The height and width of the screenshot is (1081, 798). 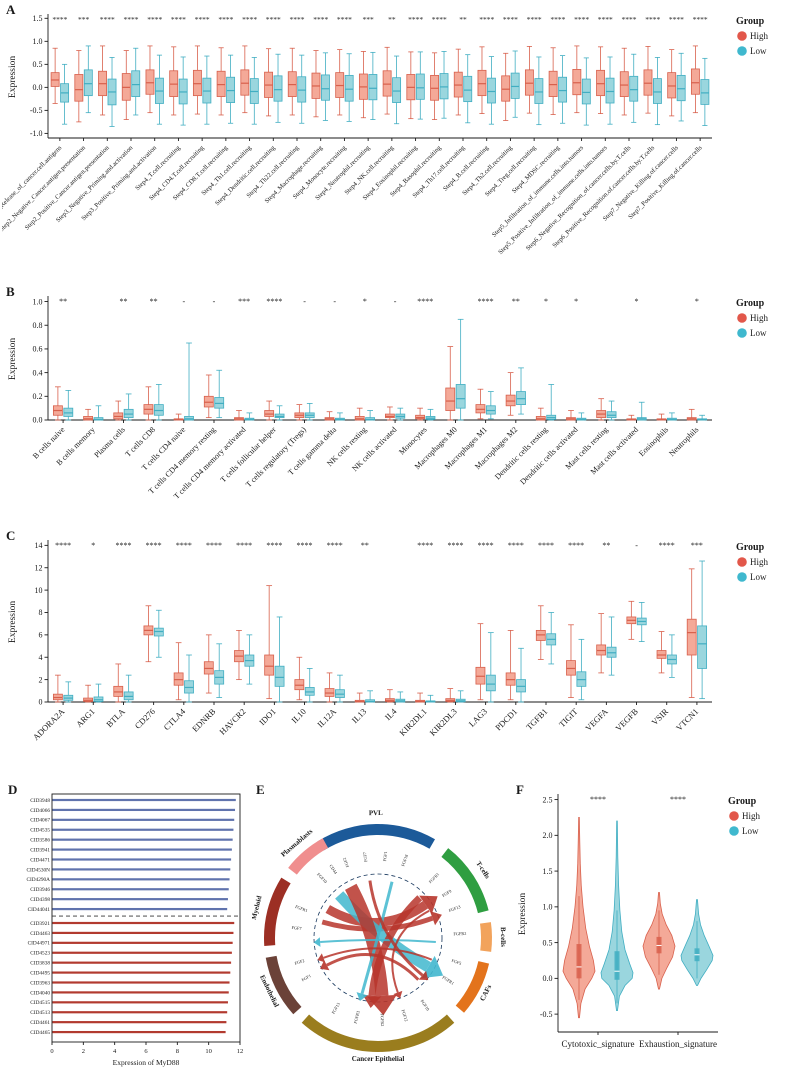 What do you see at coordinates (232, 721) in the screenshot?
I see `category-label: HAVCR2` at bounding box center [232, 721].